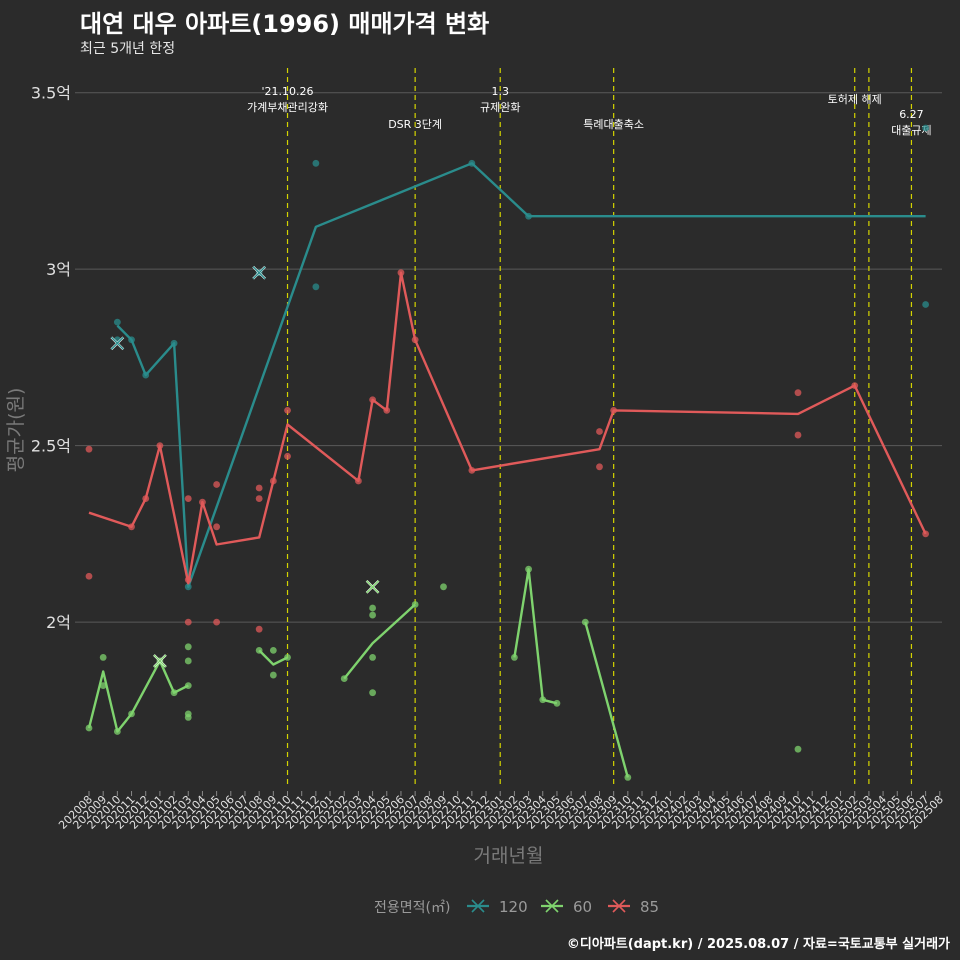 Image resolution: width=960 pixels, height=960 pixels. I want to click on y-tick-label: 3.5억, so click(51, 93).